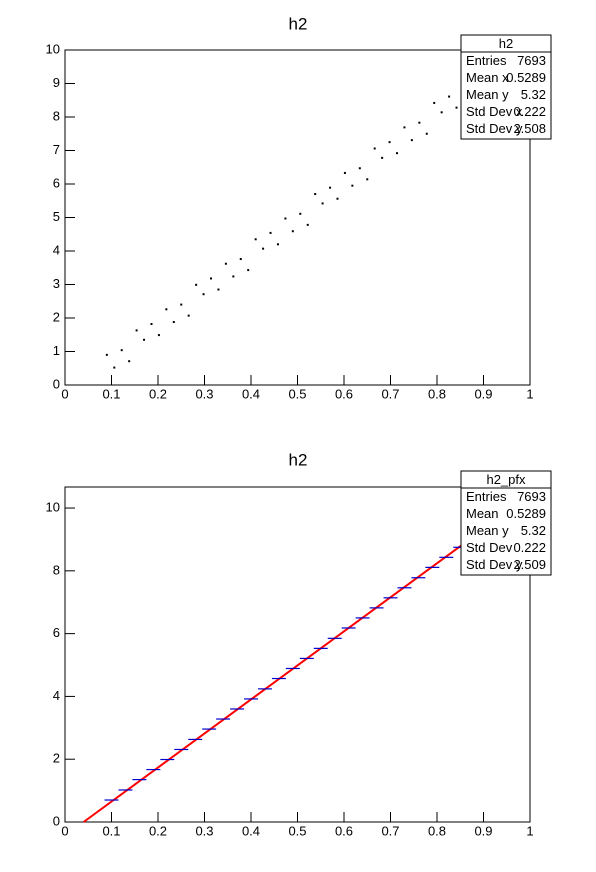 The height and width of the screenshot is (872, 596). What do you see at coordinates (494, 111) in the screenshot?
I see `stats-label: Std Dev x` at bounding box center [494, 111].